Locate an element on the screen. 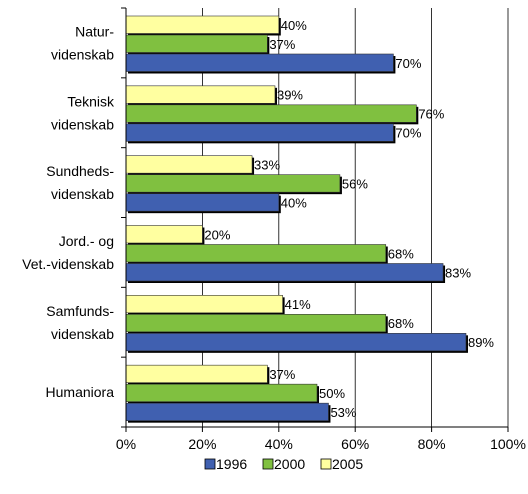 Image resolution: width=528 pixels, height=494 pixels. x-tick-label: 60% is located at coordinates (355, 444).